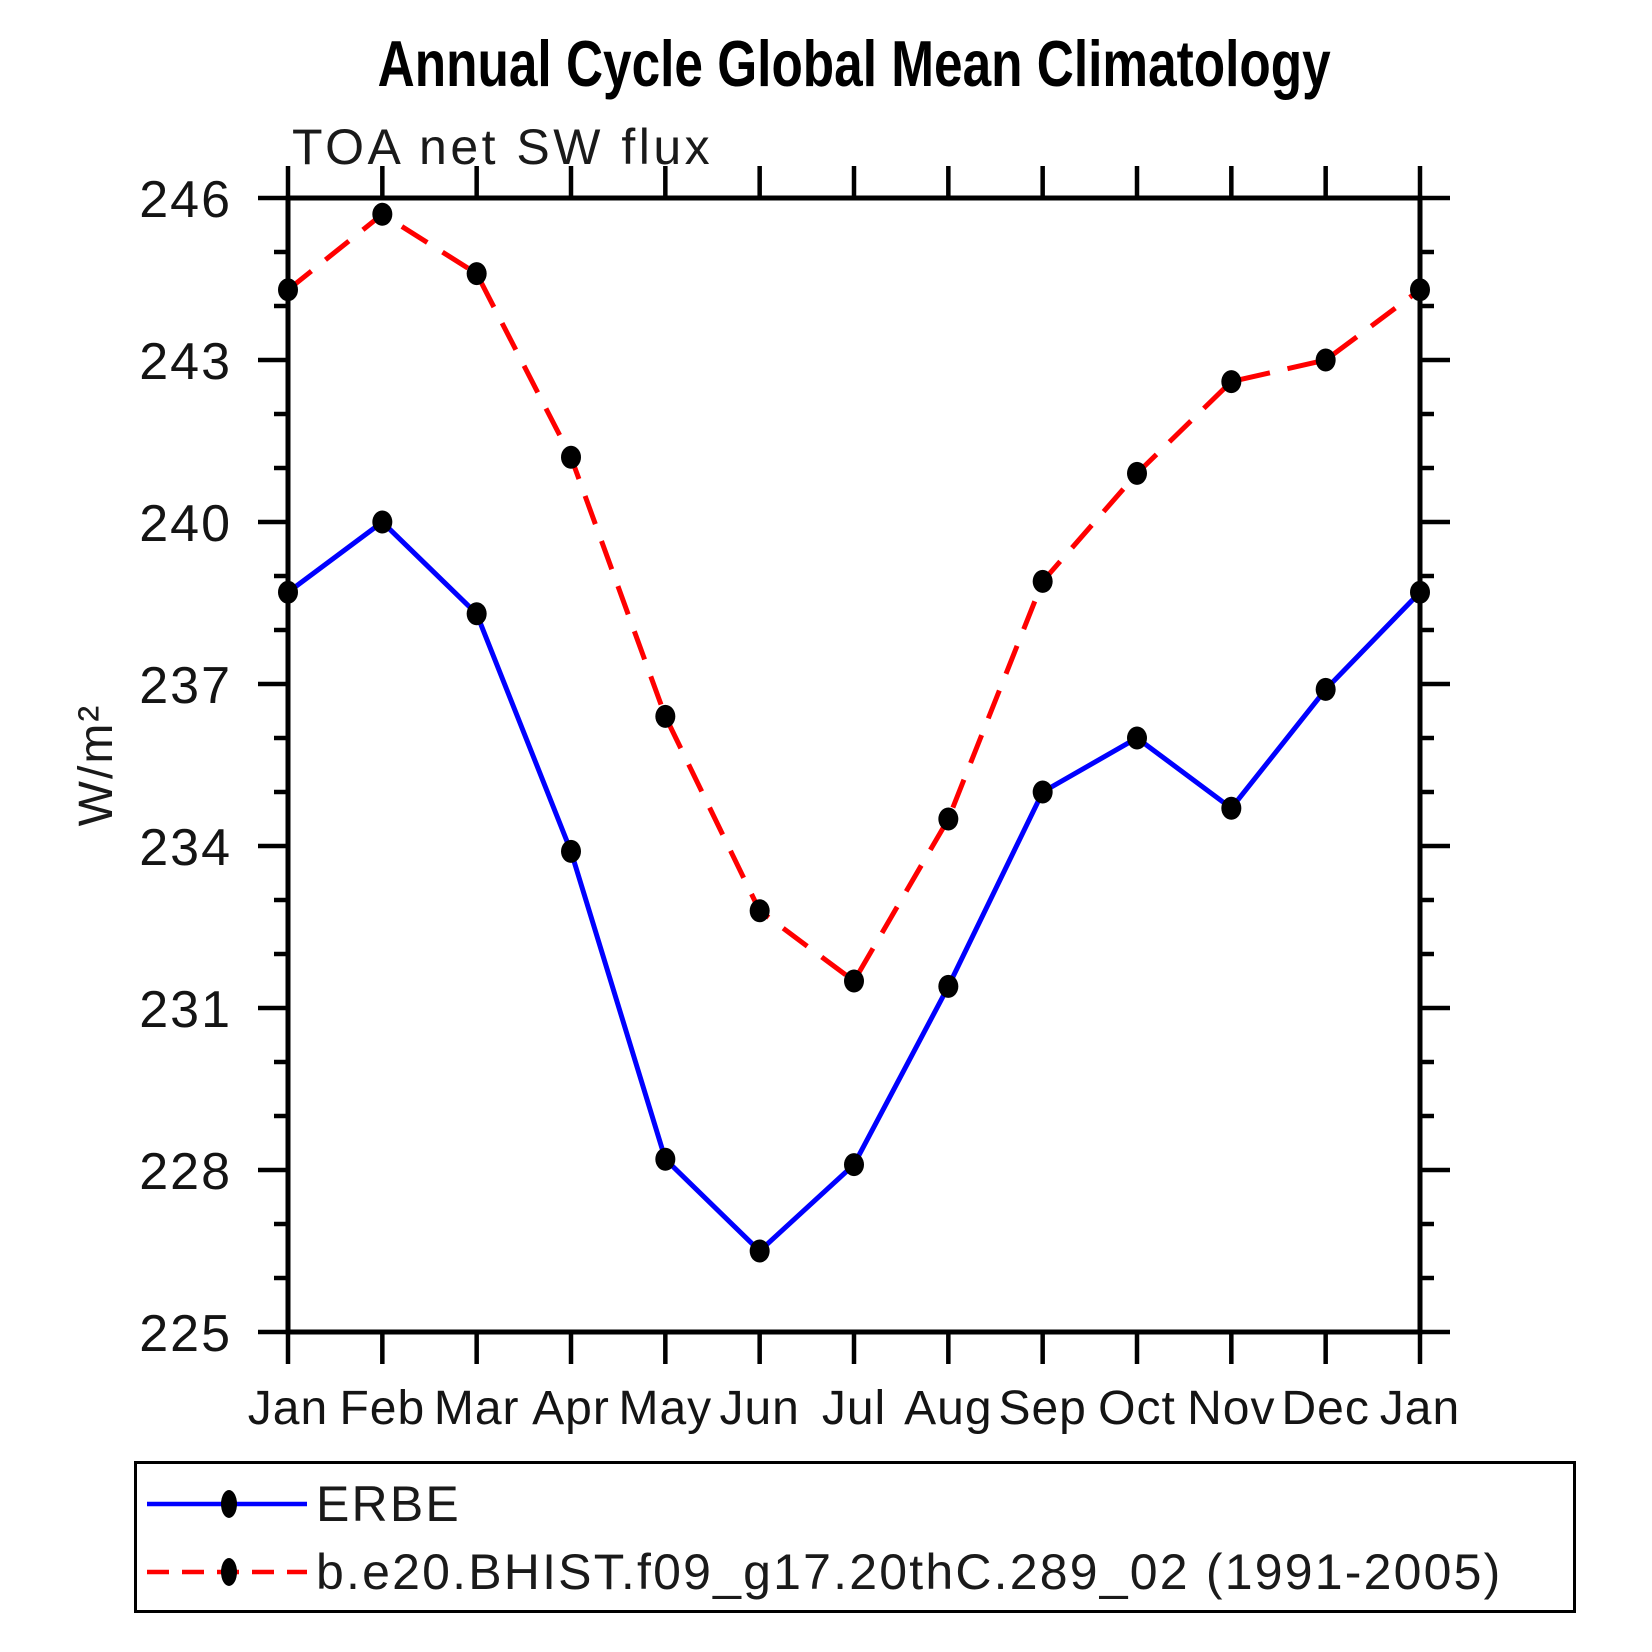  Describe the element at coordinates (854, 63) in the screenshot. I see `page-title: Annual Cycle Global Mean Climatology` at that location.